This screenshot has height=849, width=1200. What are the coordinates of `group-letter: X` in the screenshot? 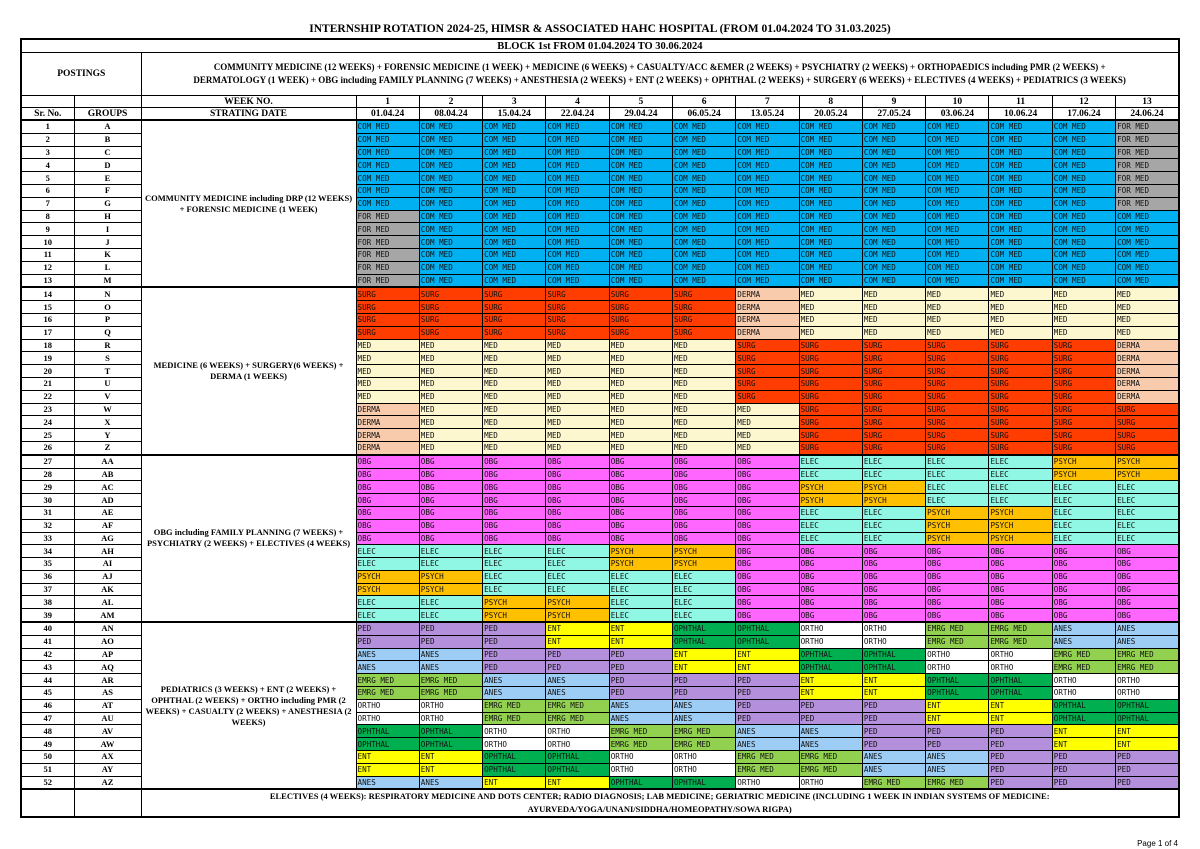 It's located at (107, 422).